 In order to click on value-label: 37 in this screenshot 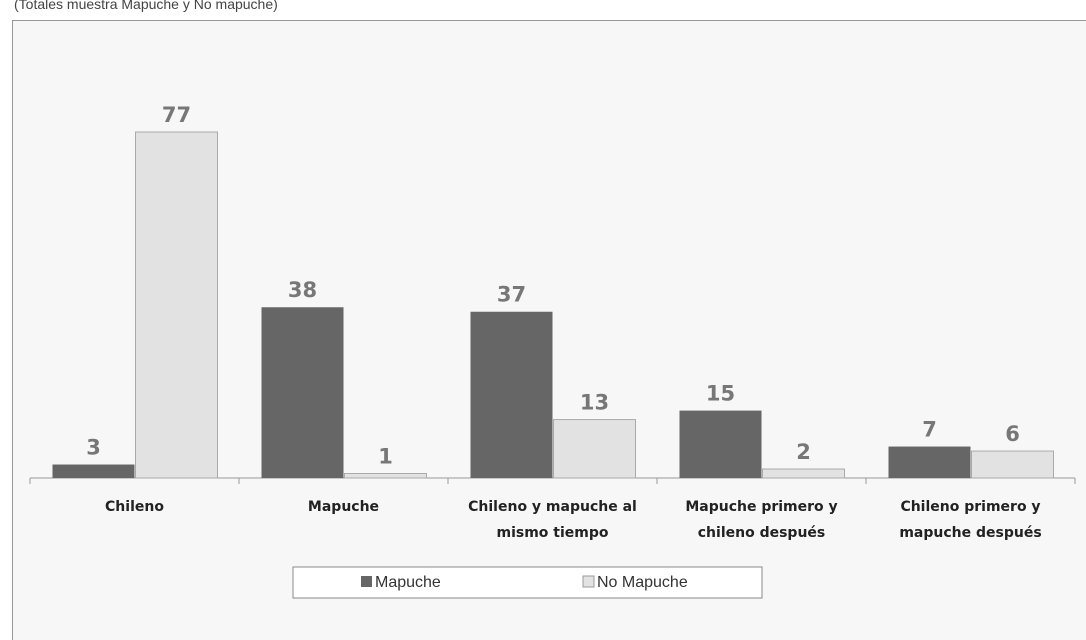, I will do `click(511, 295)`.